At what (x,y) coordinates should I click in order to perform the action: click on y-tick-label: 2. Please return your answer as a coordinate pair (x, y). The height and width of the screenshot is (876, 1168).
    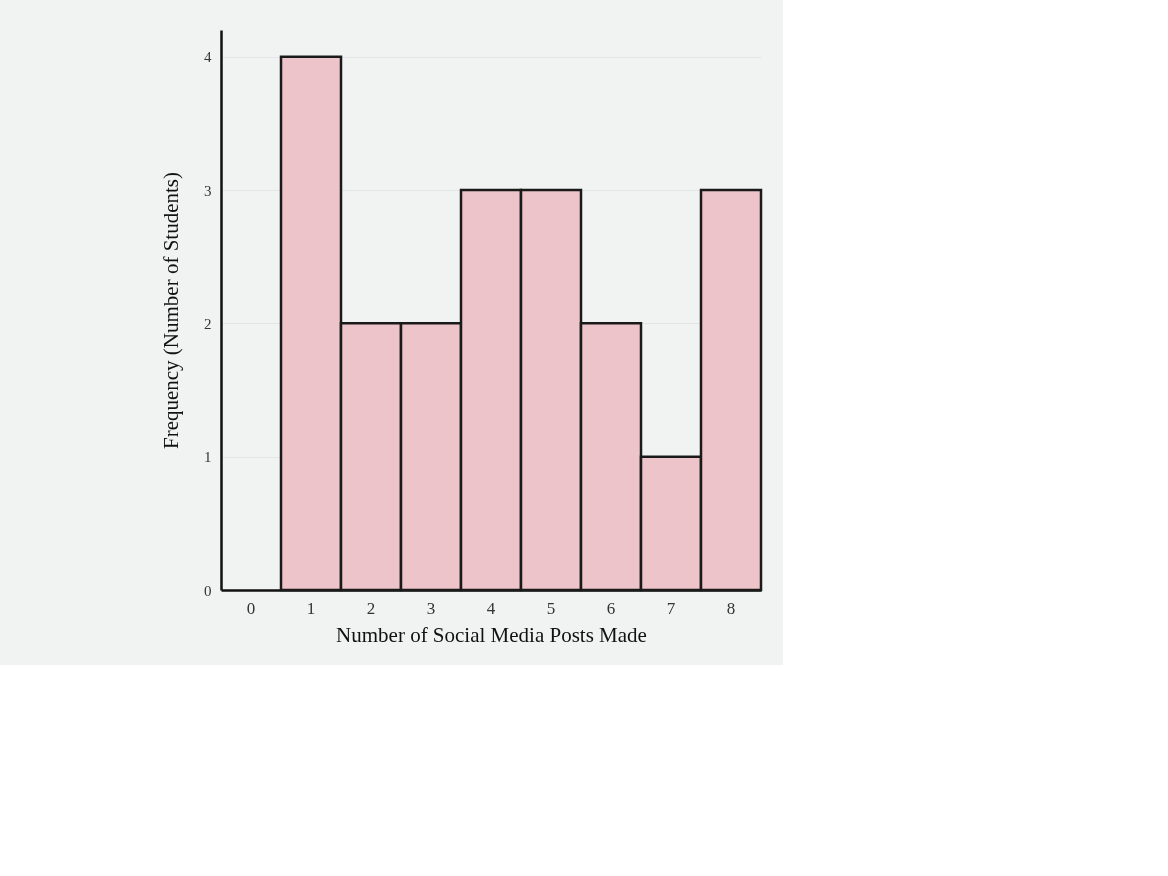
    Looking at the image, I should click on (208, 323).